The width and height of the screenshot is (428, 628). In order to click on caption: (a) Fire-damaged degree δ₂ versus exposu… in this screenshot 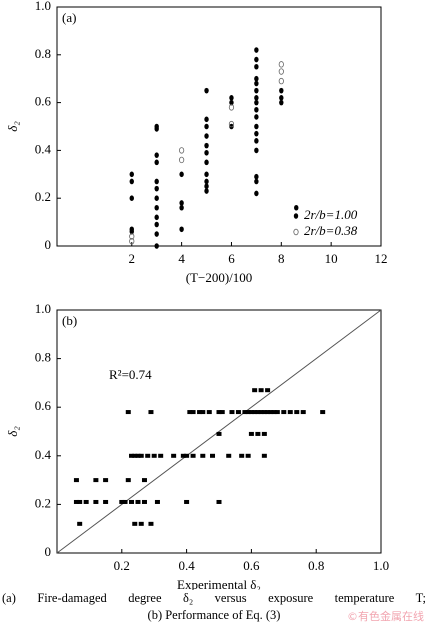, I will do `click(214, 607)`.